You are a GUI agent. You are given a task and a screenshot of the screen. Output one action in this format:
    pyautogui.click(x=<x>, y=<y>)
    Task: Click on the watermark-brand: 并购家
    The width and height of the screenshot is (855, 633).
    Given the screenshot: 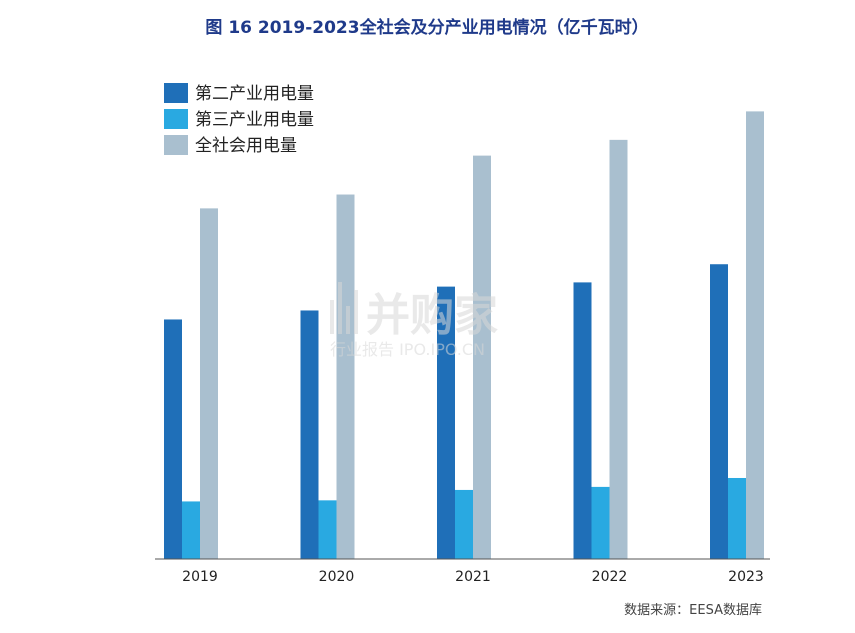 What is the action you would take?
    pyautogui.click(x=432, y=315)
    